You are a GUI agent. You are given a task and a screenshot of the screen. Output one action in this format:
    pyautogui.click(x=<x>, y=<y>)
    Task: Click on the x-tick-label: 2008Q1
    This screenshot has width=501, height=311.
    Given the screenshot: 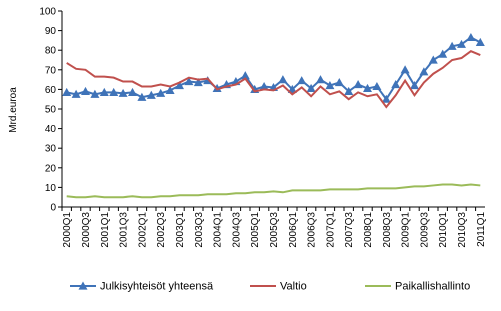 What is the action you would take?
    pyautogui.click(x=368, y=230)
    